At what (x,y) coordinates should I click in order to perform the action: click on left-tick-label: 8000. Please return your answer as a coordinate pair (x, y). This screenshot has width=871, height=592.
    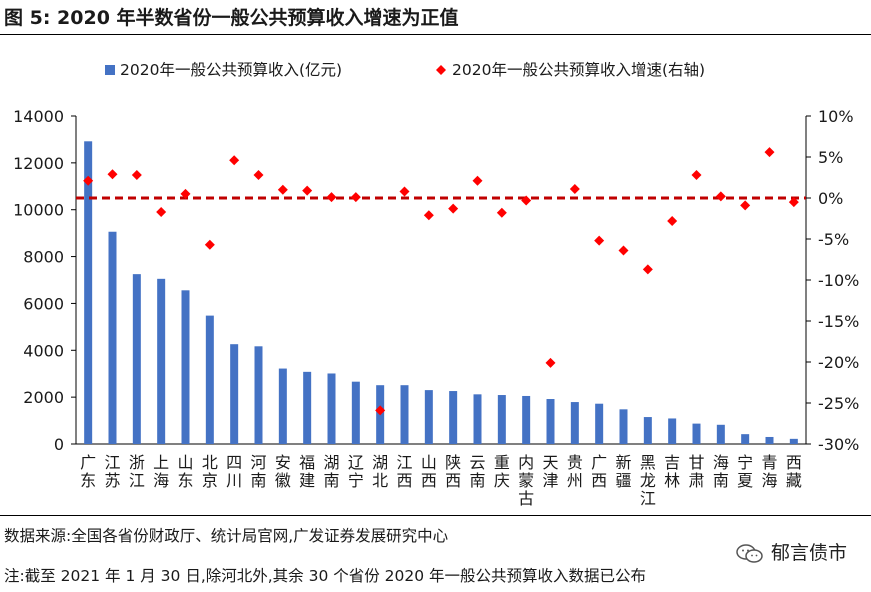
    Looking at the image, I should click on (43, 257).